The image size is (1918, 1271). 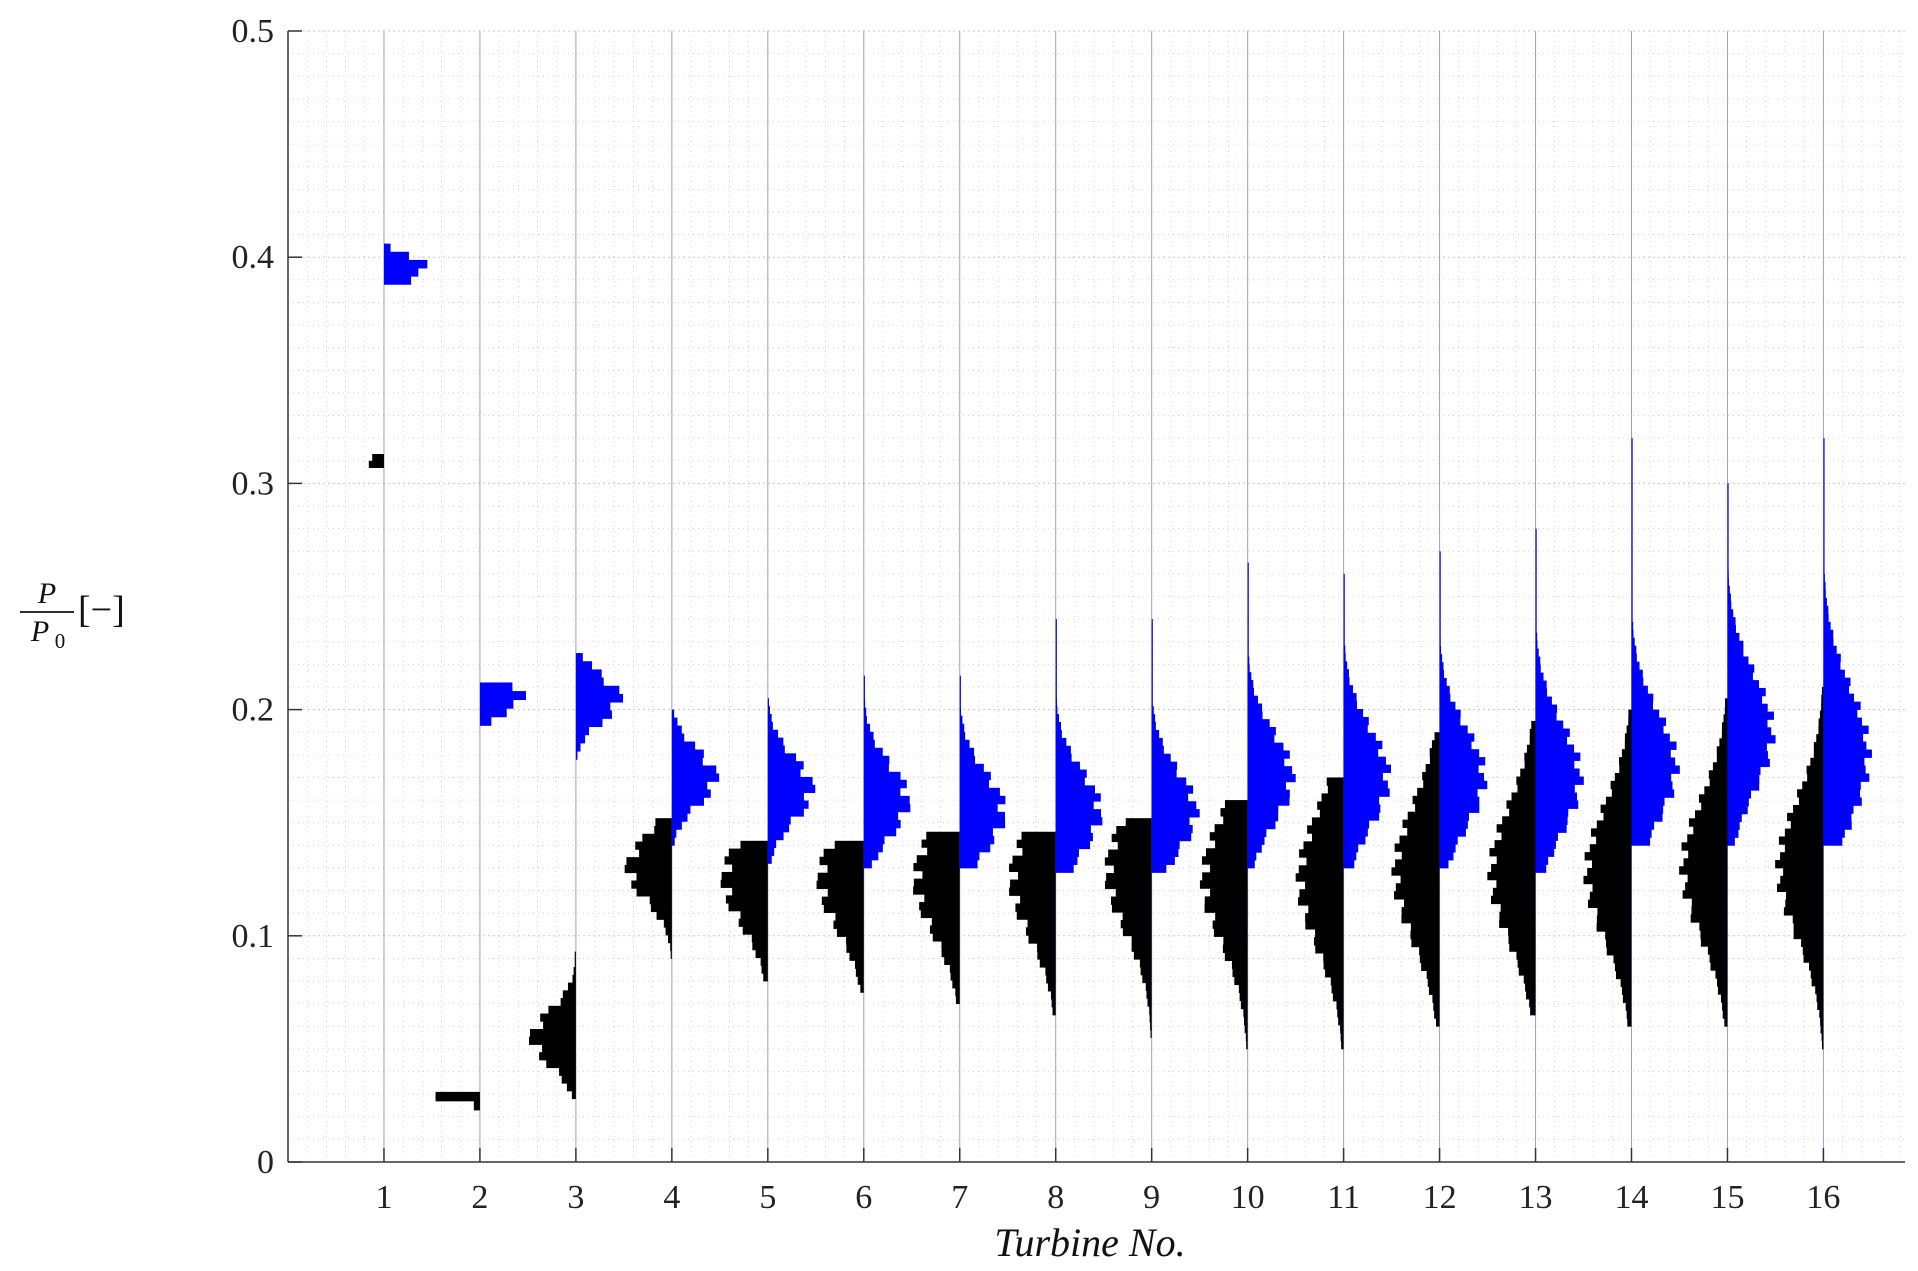 What do you see at coordinates (253, 483) in the screenshot?
I see `y-tick-label: 0.3` at bounding box center [253, 483].